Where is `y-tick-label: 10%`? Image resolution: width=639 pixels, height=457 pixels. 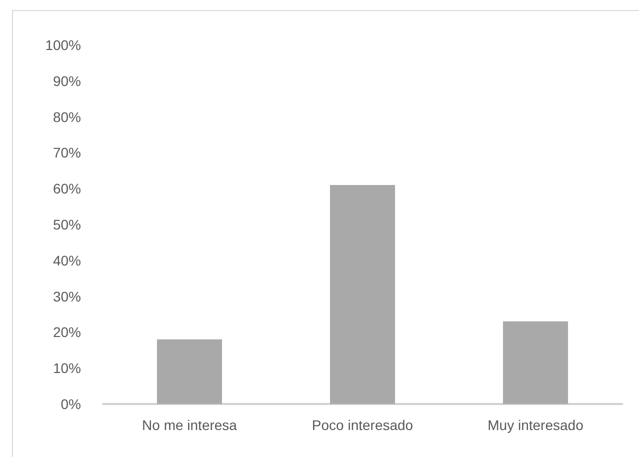 y-tick-label: 10% is located at coordinates (66, 368).